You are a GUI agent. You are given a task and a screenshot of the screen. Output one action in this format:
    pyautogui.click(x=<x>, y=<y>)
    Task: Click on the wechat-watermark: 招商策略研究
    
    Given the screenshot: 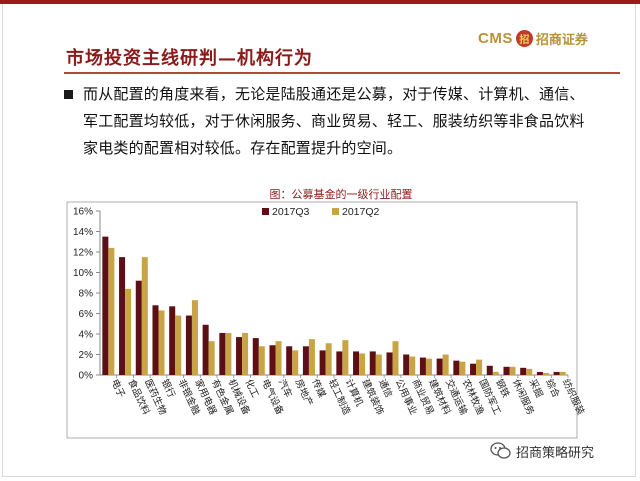 What is the action you would take?
    pyautogui.click(x=542, y=451)
    